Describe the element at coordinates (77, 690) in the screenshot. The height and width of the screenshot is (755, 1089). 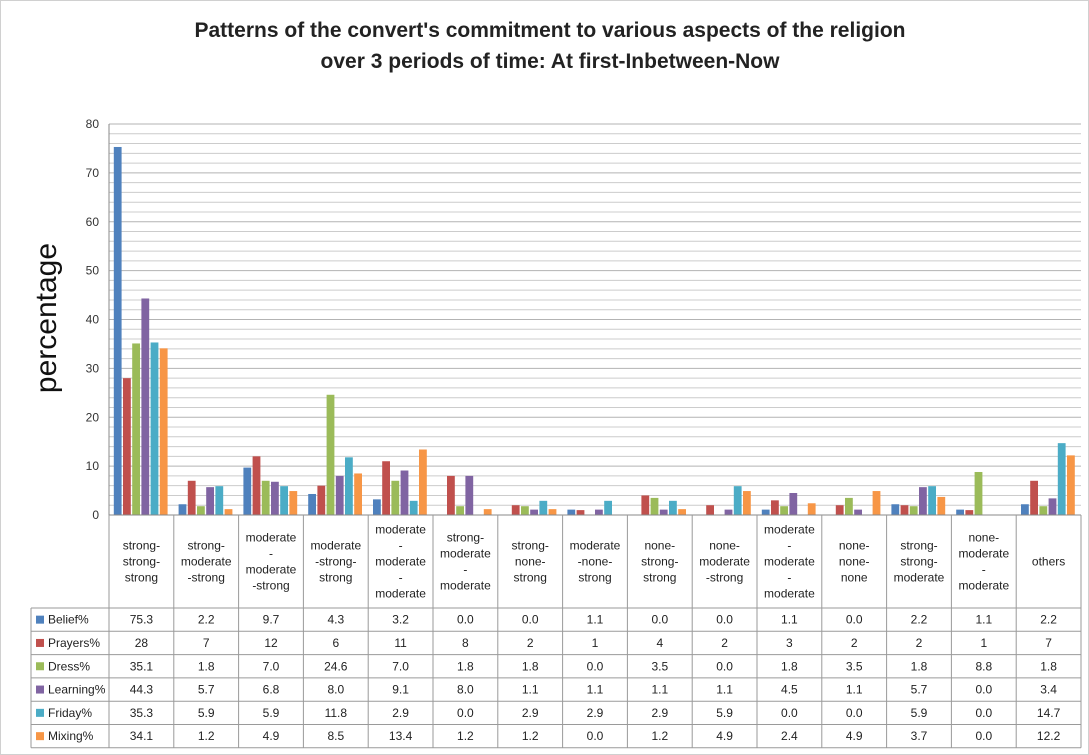
I see `legend-label: Learning%` at that location.